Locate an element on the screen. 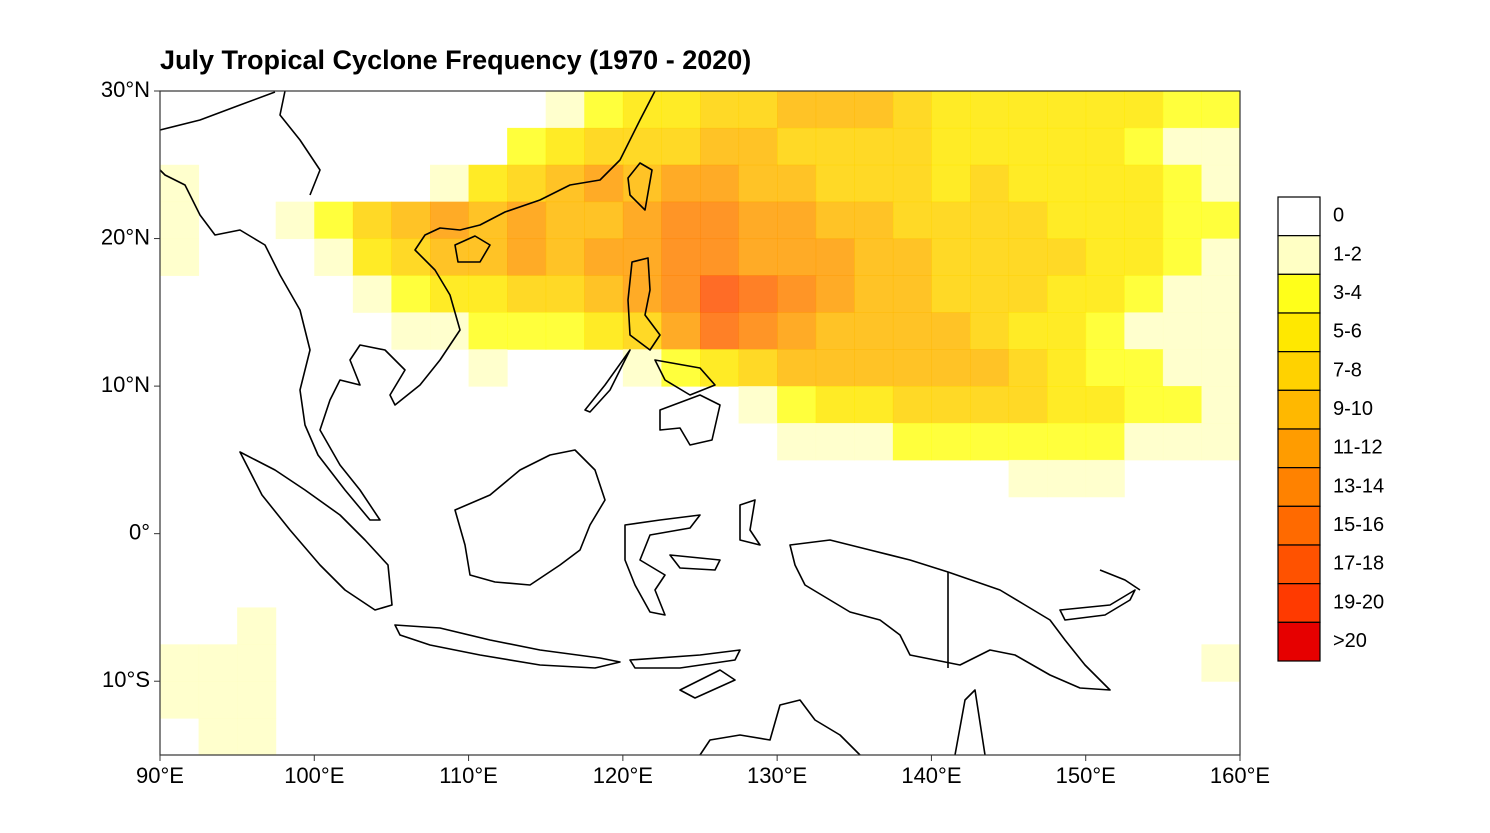  y-tick-label: 0° is located at coordinates (139, 531).